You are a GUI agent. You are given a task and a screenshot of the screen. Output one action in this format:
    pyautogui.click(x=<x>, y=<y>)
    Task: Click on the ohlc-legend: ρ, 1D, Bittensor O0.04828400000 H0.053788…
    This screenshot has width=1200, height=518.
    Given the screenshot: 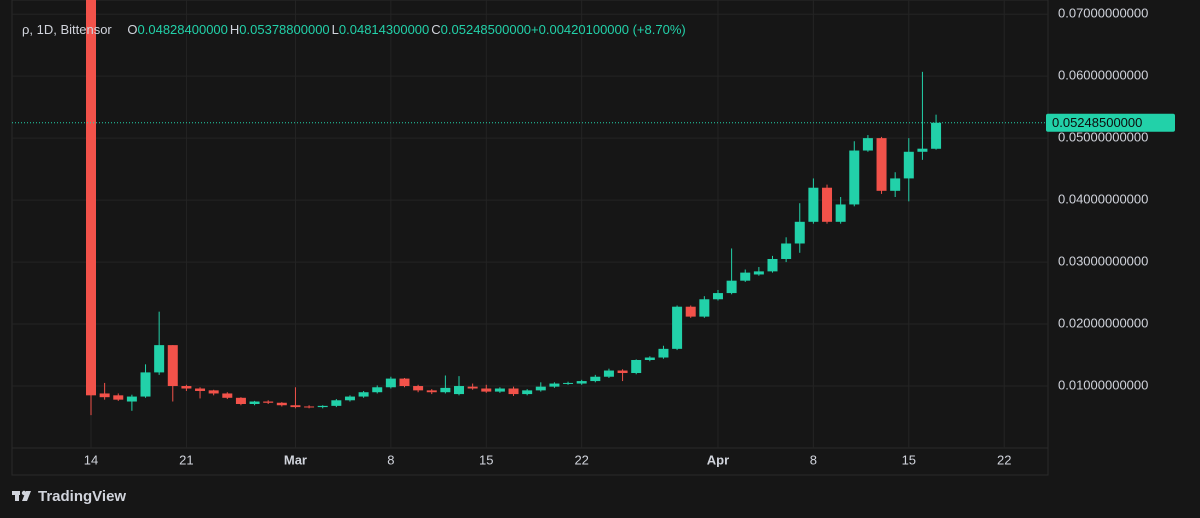 What is the action you would take?
    pyautogui.click(x=354, y=29)
    